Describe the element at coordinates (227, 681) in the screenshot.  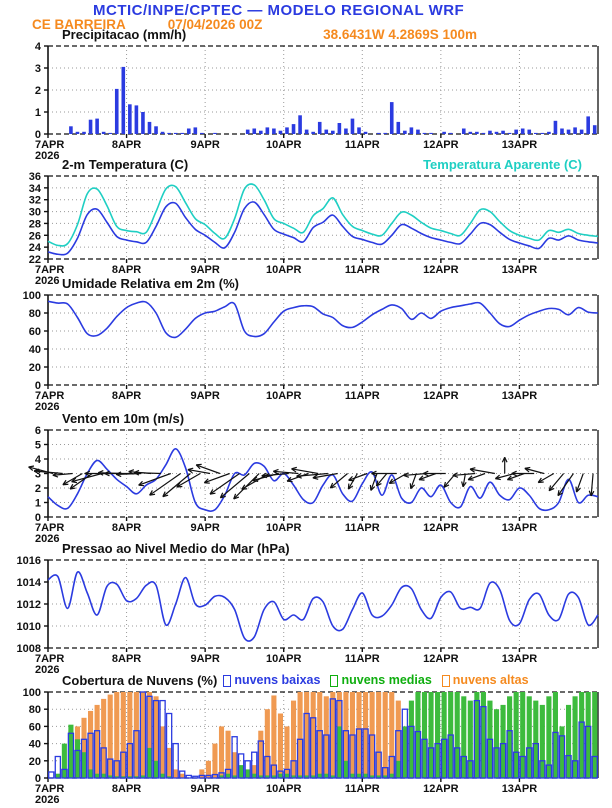
I see `legend-swatch-low-clouds-icon` at that location.